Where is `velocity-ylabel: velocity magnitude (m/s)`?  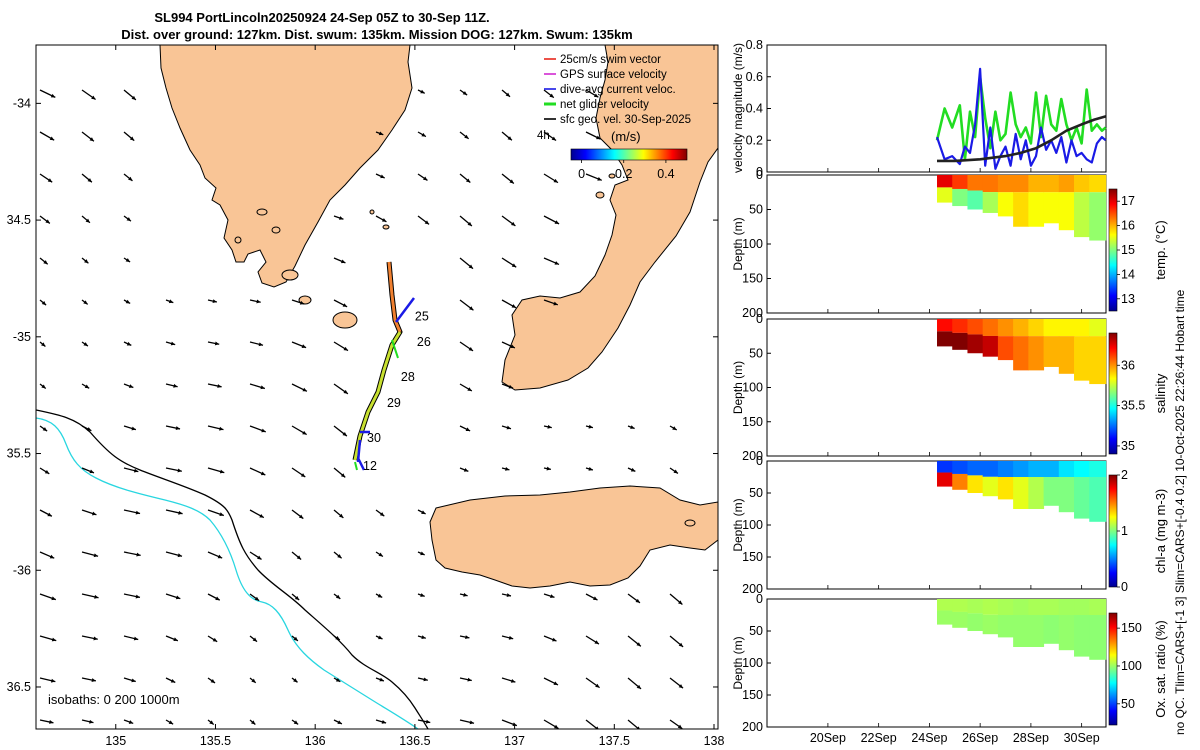 velocity-ylabel: velocity magnitude (m/s) is located at coordinates (738, 108).